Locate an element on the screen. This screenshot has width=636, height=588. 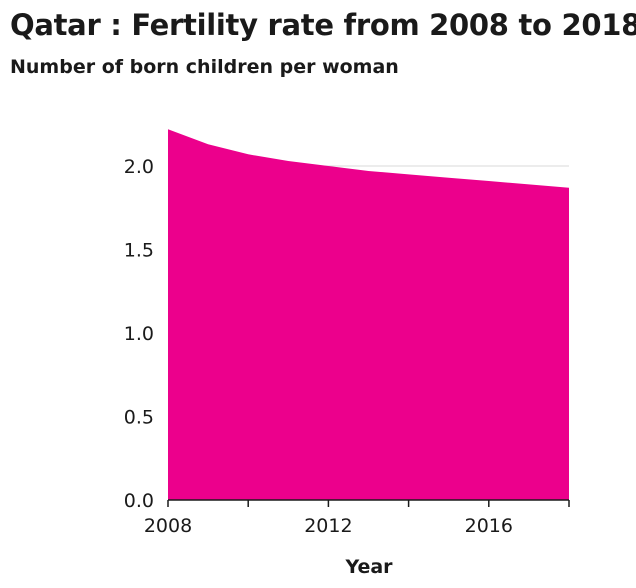
chart-title: Qatar : Fertility rate from 2008 to 2018 is located at coordinates (323, 25).